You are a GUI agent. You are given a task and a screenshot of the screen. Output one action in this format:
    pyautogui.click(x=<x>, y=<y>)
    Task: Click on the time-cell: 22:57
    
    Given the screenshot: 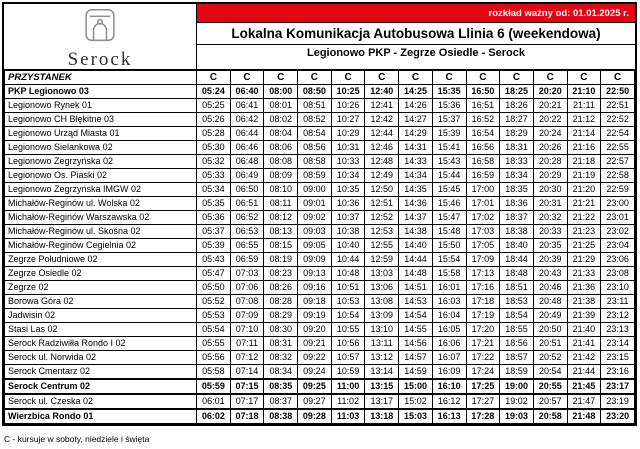 What is the action you would take?
    pyautogui.click(x=617, y=161)
    